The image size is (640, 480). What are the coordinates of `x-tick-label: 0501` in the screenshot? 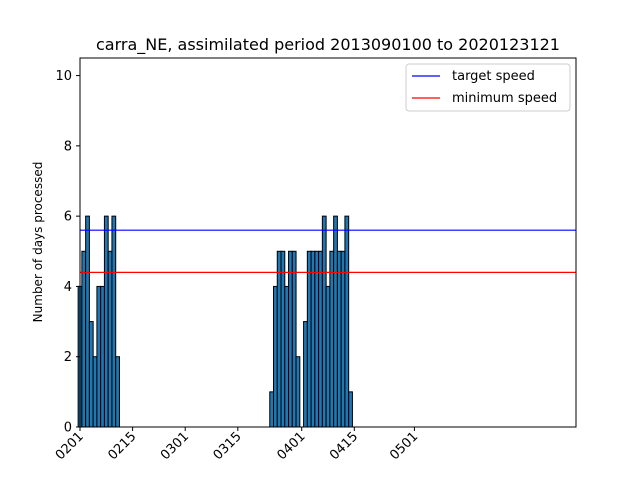 It's located at (404, 446).